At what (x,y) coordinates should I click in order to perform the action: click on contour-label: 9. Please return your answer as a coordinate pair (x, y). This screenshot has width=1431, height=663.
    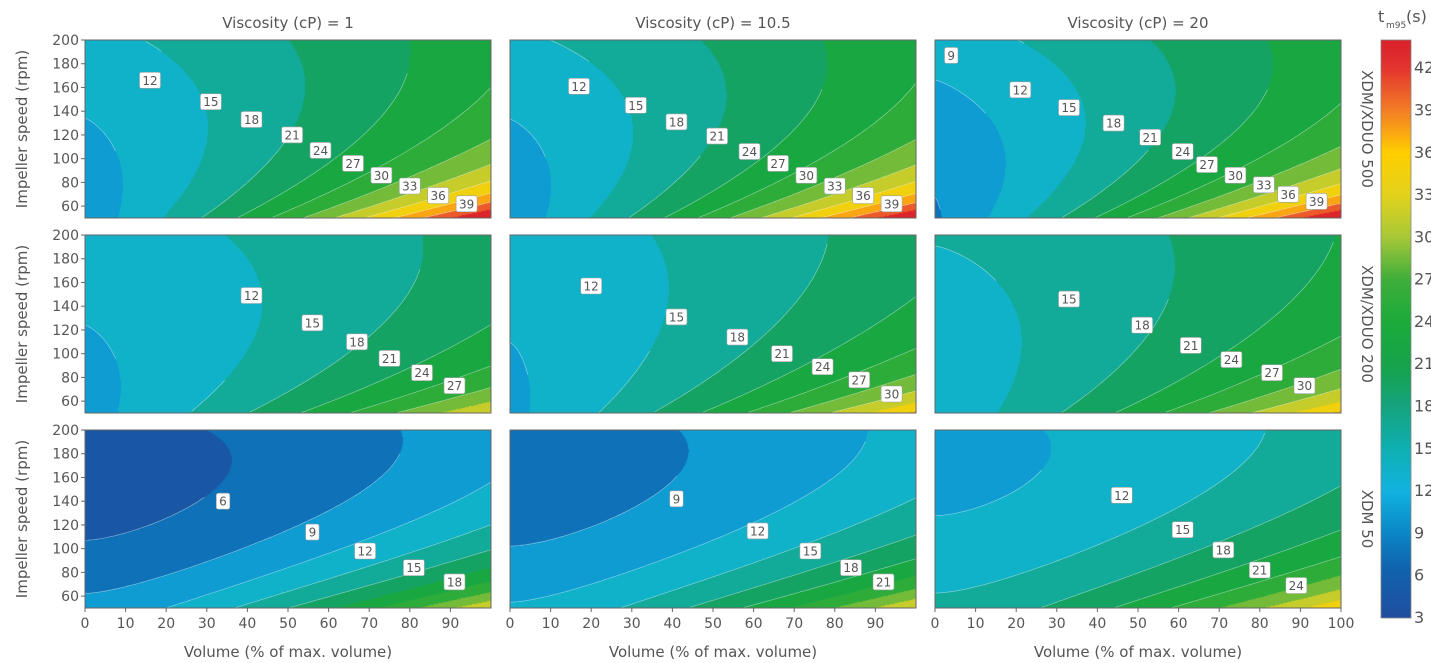
    Looking at the image, I should click on (312, 532).